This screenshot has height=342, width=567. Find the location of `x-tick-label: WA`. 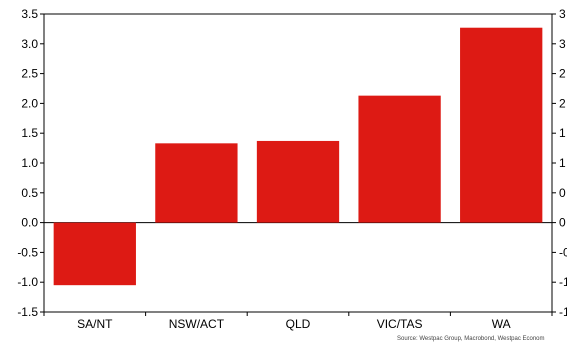

x-tick-label: WA is located at coordinates (501, 324).